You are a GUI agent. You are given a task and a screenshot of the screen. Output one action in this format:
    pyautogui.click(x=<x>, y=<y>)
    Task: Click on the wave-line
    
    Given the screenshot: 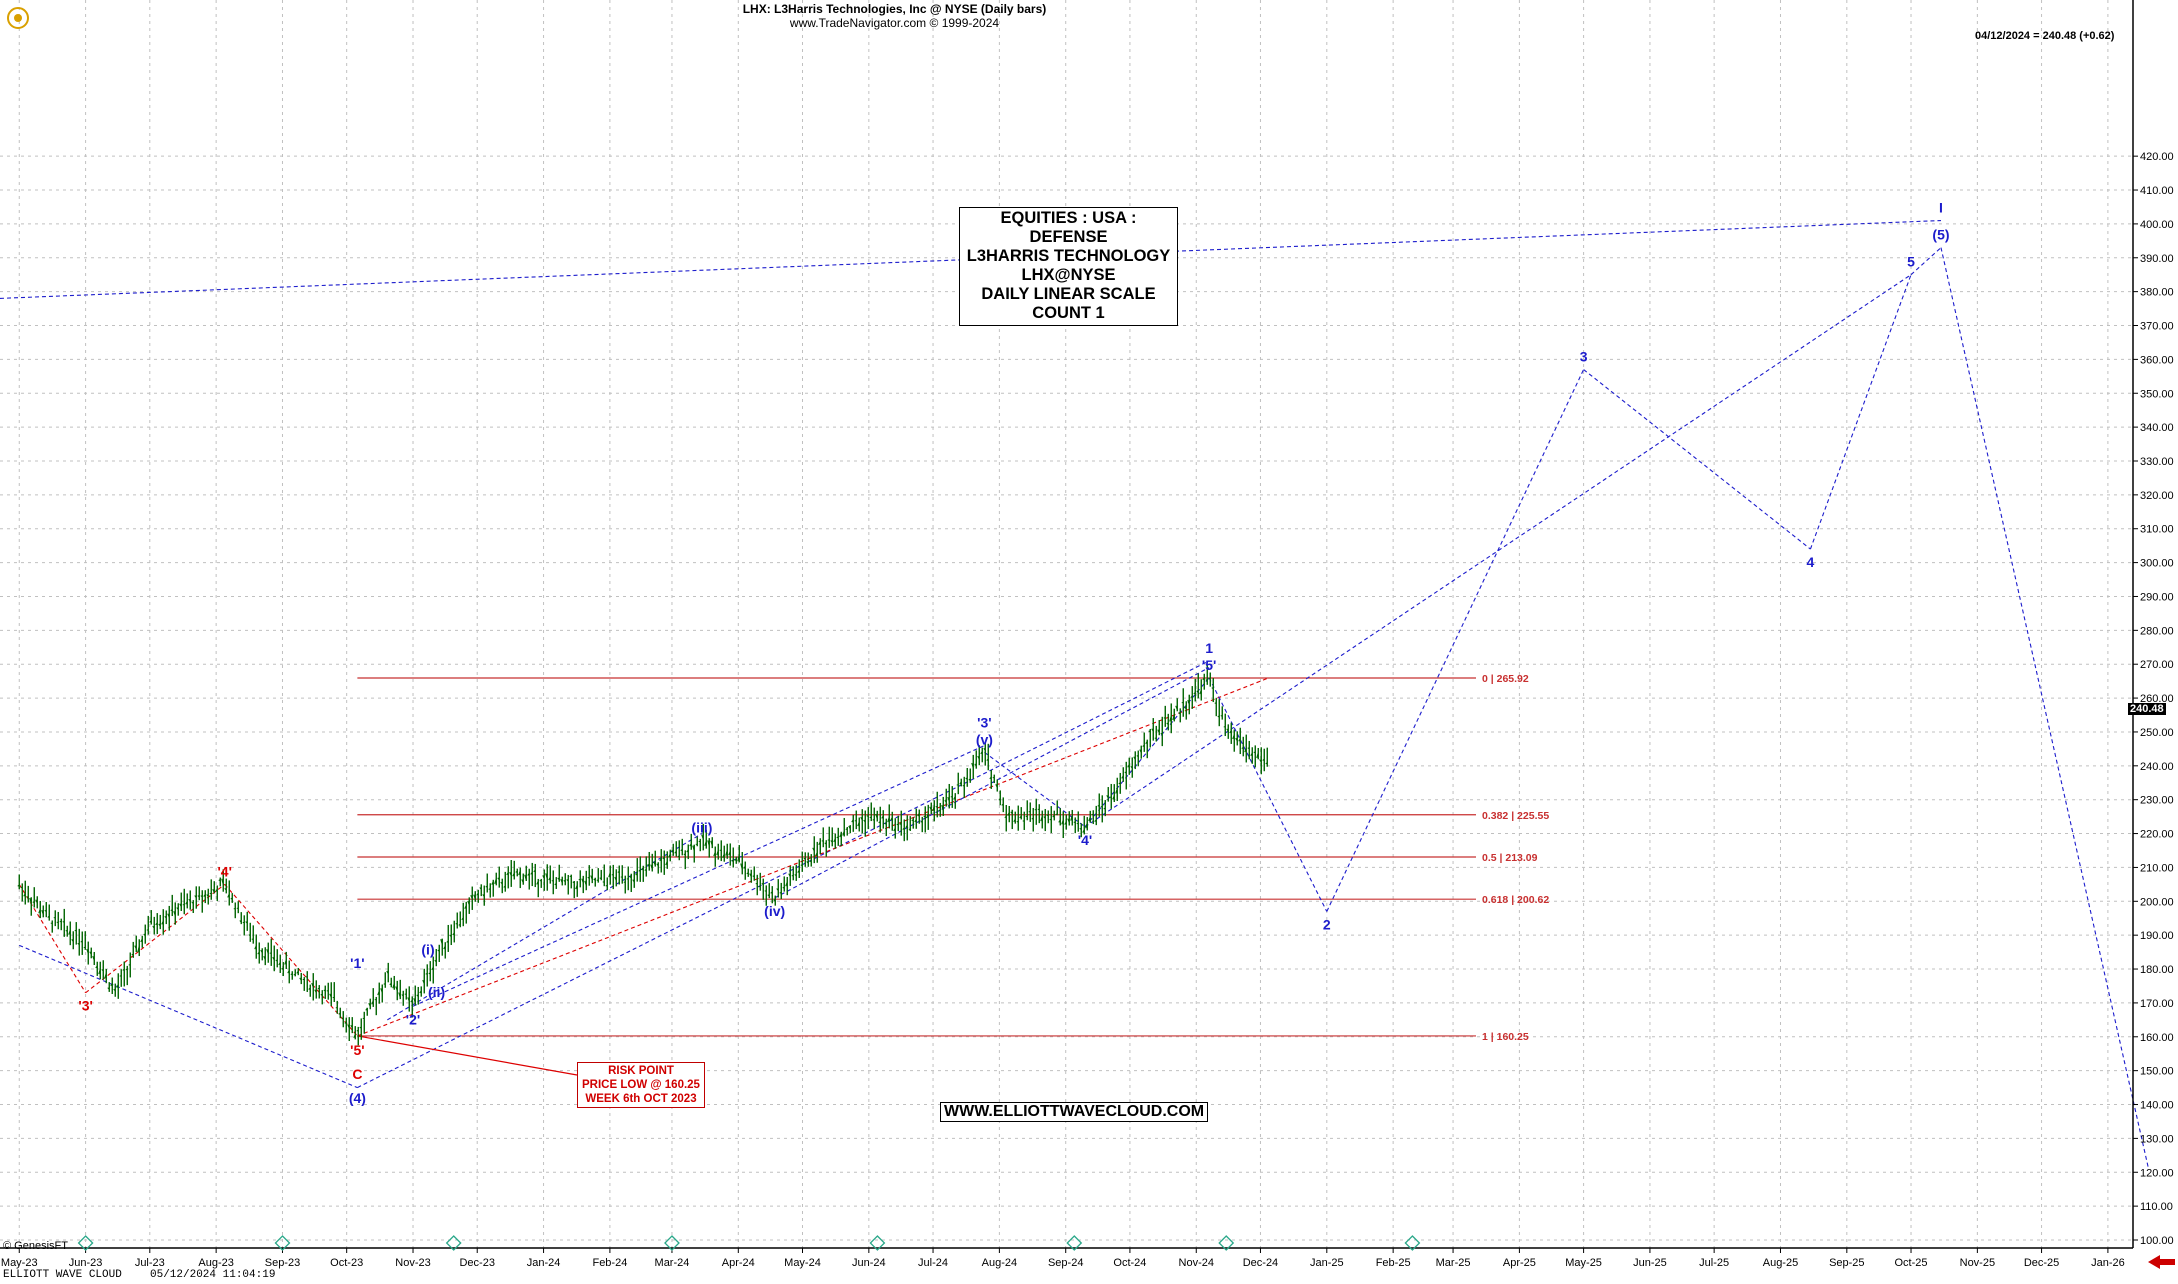 What is the action you would take?
    pyautogui.click(x=52, y=939)
    